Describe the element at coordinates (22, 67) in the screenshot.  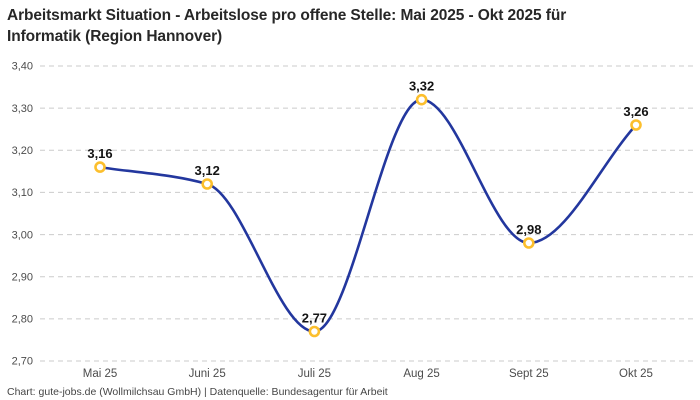
I see `y-axis-tick-label: 3,40` at that location.